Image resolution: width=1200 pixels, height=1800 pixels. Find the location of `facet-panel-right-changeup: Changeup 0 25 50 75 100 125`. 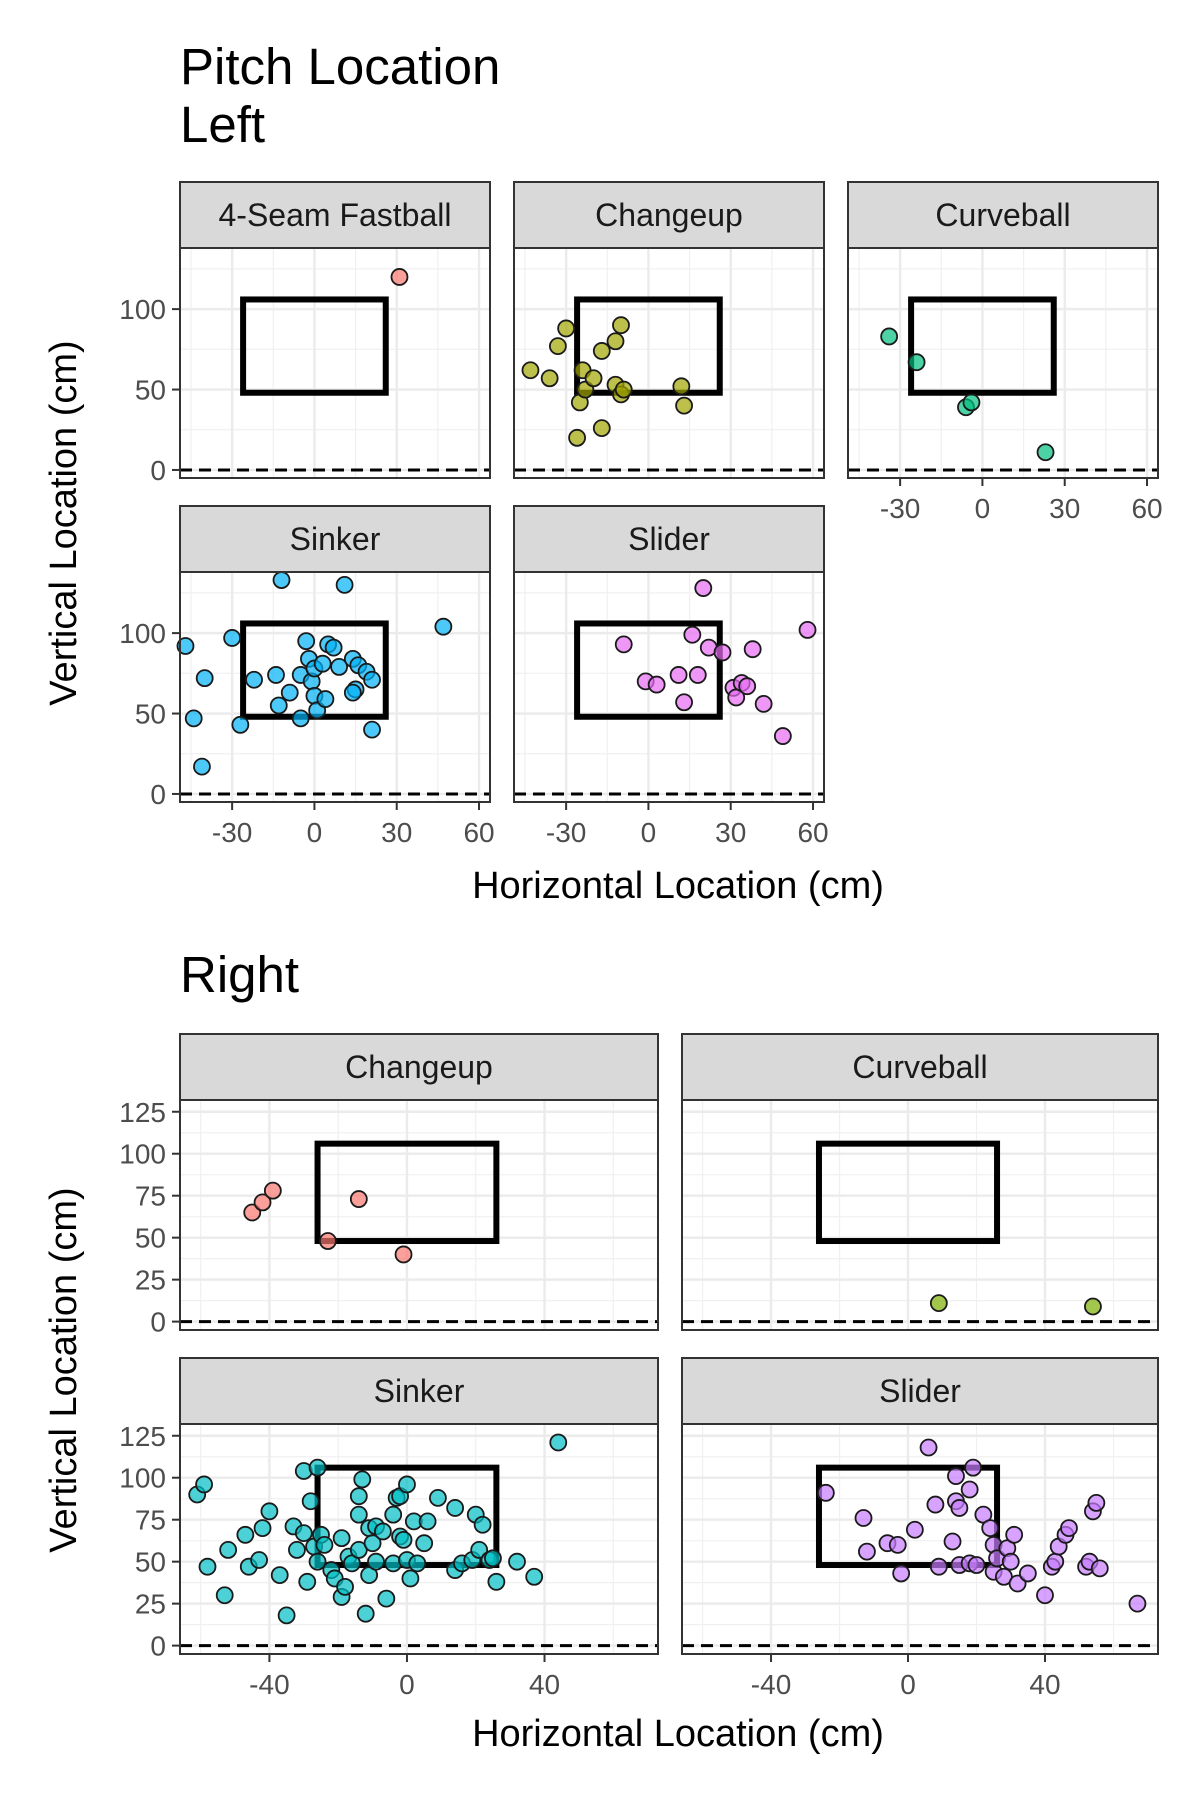

facet-panel-right-changeup: Changeup 0 25 50 75 100 125 is located at coordinates (389, 1185).